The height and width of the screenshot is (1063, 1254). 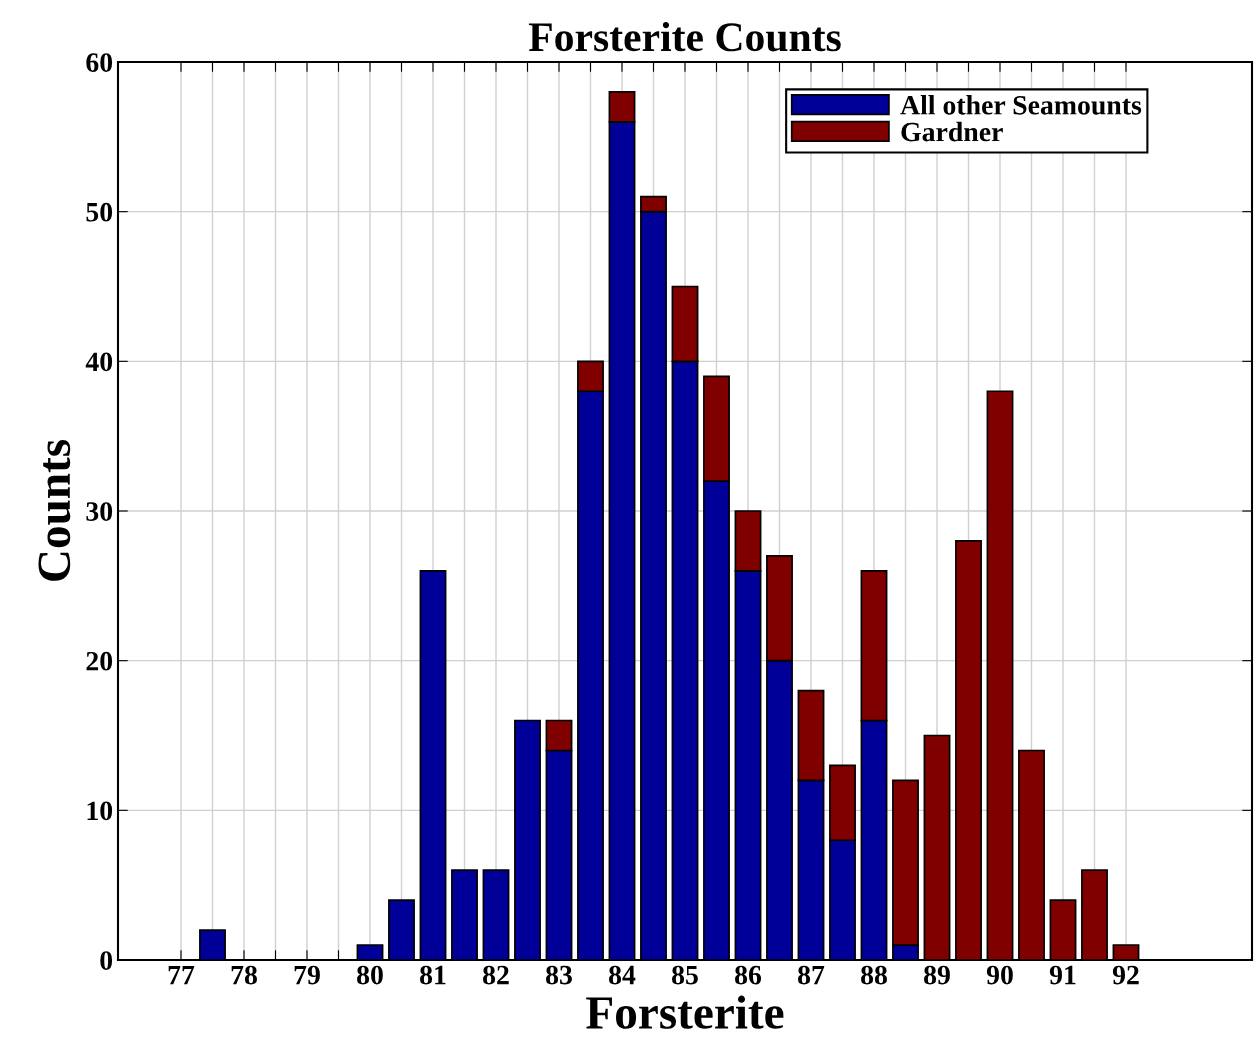 I want to click on x-tick-label: 81, so click(x=433, y=975).